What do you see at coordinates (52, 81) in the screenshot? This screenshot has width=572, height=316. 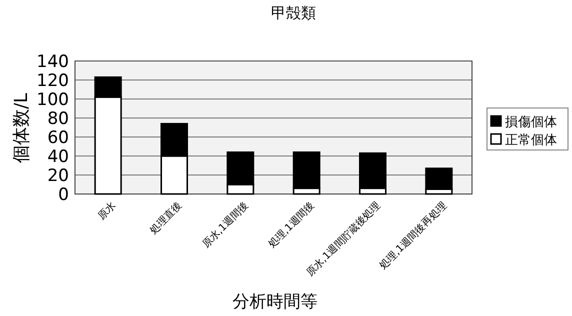 I see `y-tick-label: 120` at bounding box center [52, 81].